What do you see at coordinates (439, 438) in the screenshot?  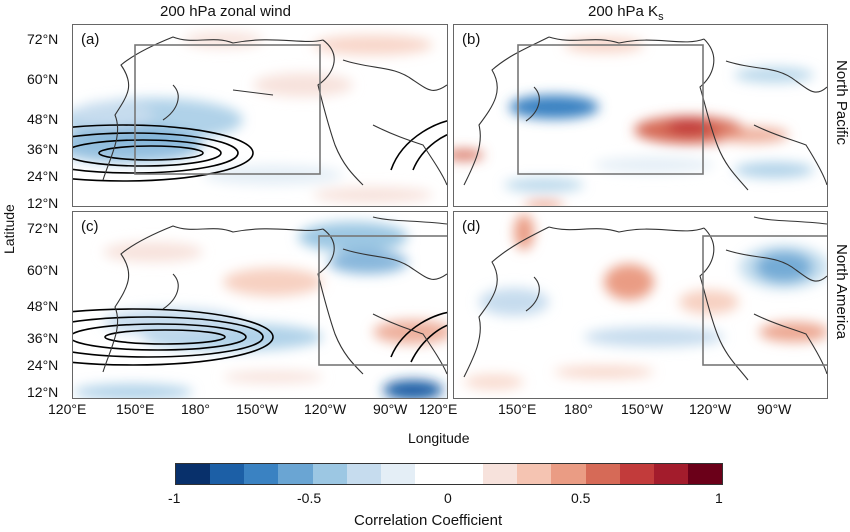 I see `x-axis-label: Longitude` at bounding box center [439, 438].